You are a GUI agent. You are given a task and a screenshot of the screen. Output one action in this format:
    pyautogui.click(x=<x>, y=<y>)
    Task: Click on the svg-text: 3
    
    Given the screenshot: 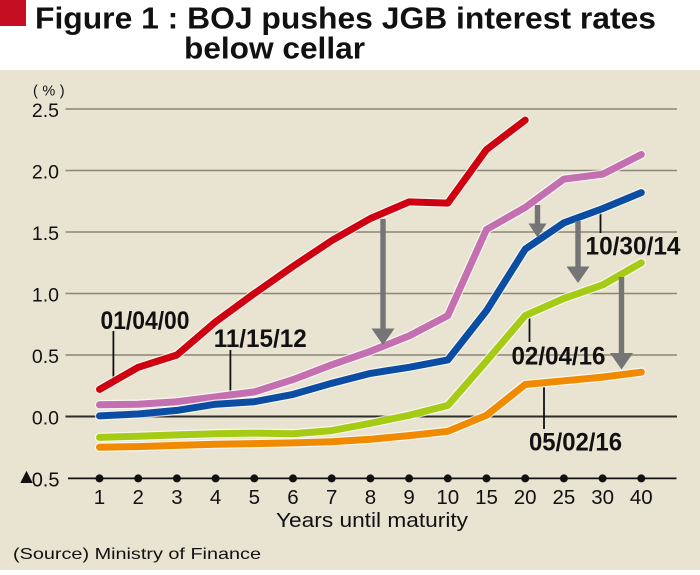 What is the action you would take?
    pyautogui.click(x=176, y=497)
    